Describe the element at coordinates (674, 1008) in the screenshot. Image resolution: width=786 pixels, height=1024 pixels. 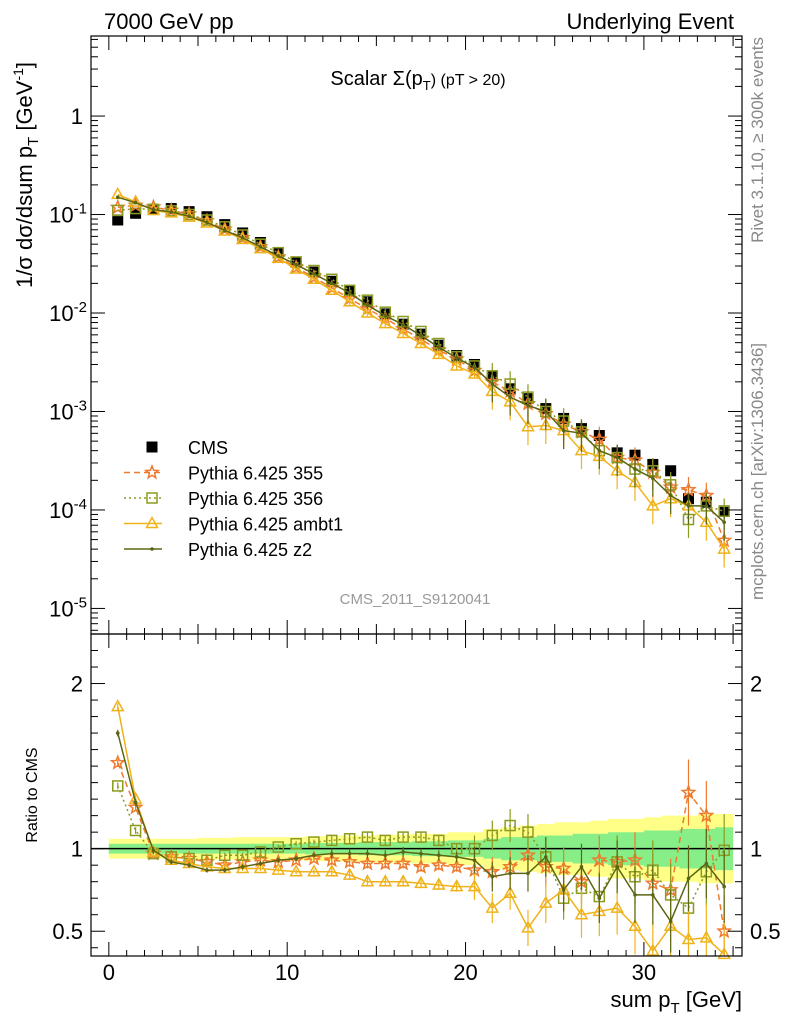
I see `ratio-xlabel-sub: T` at that location.